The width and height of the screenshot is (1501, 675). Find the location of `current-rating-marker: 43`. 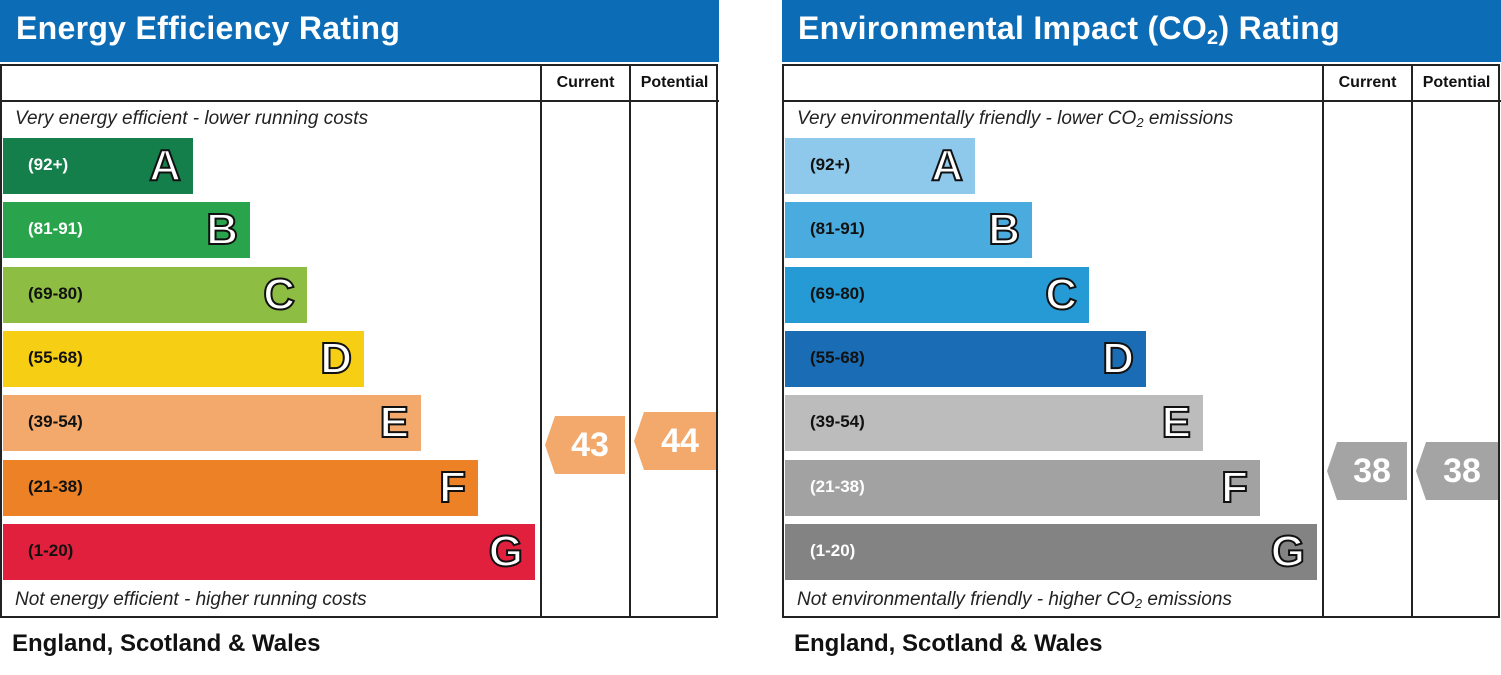

current-rating-marker: 43 is located at coordinates (585, 445).